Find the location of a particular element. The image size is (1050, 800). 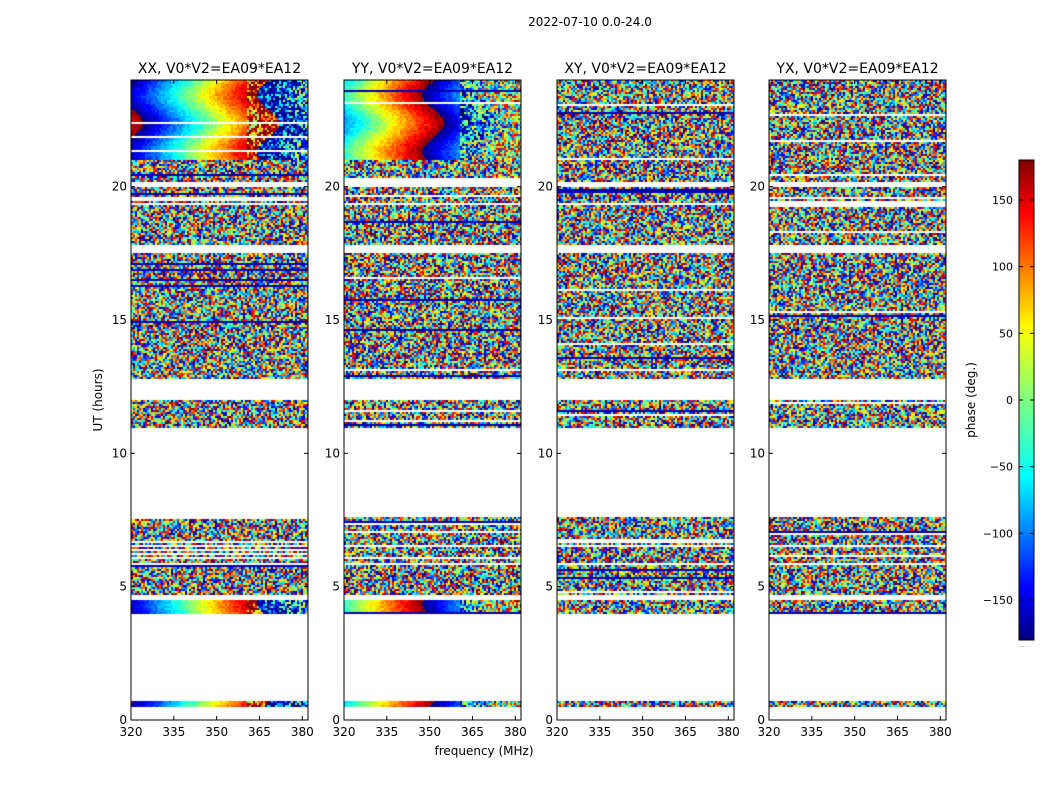

figure-title: 2022-07-10 0.0-24.0 is located at coordinates (590, 22).